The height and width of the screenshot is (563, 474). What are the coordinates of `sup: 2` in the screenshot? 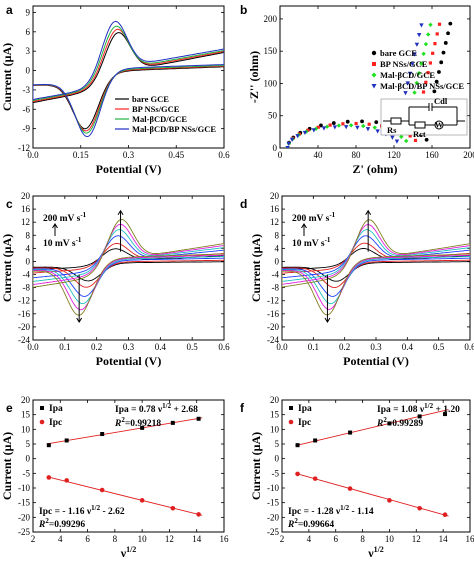 It's located at (296, 521).